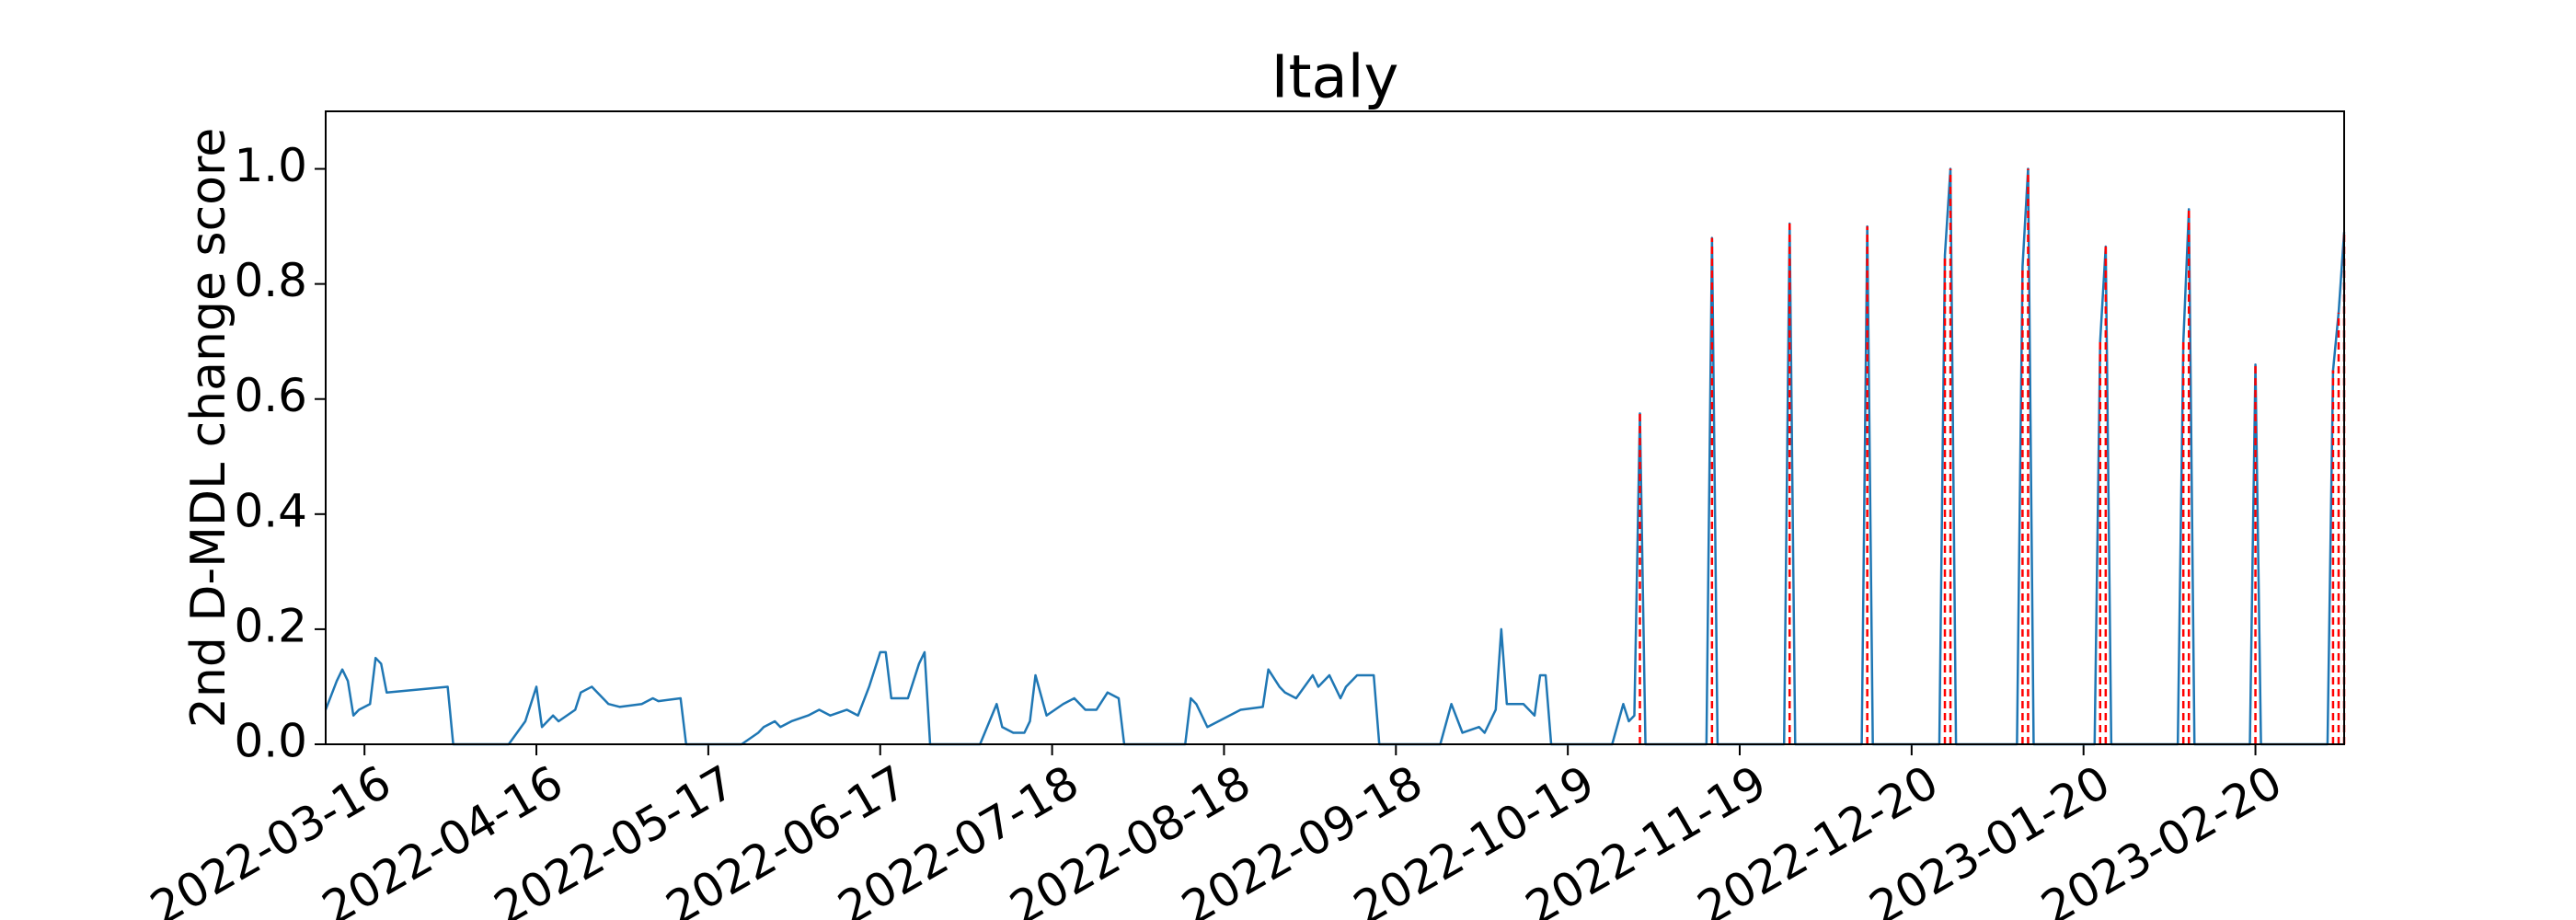 This screenshot has height=920, width=2576. What do you see at coordinates (270, 395) in the screenshot?
I see `y-tick-label: 0.6` at bounding box center [270, 395].